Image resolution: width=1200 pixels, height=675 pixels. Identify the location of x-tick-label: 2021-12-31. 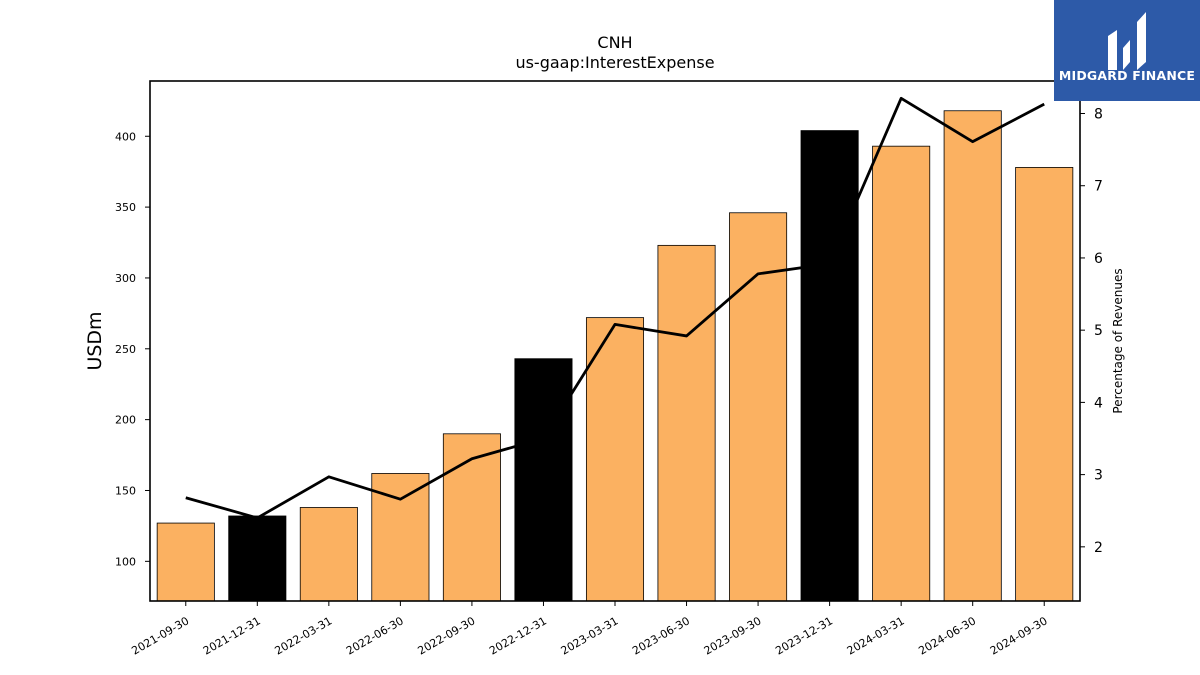
(232, 635).